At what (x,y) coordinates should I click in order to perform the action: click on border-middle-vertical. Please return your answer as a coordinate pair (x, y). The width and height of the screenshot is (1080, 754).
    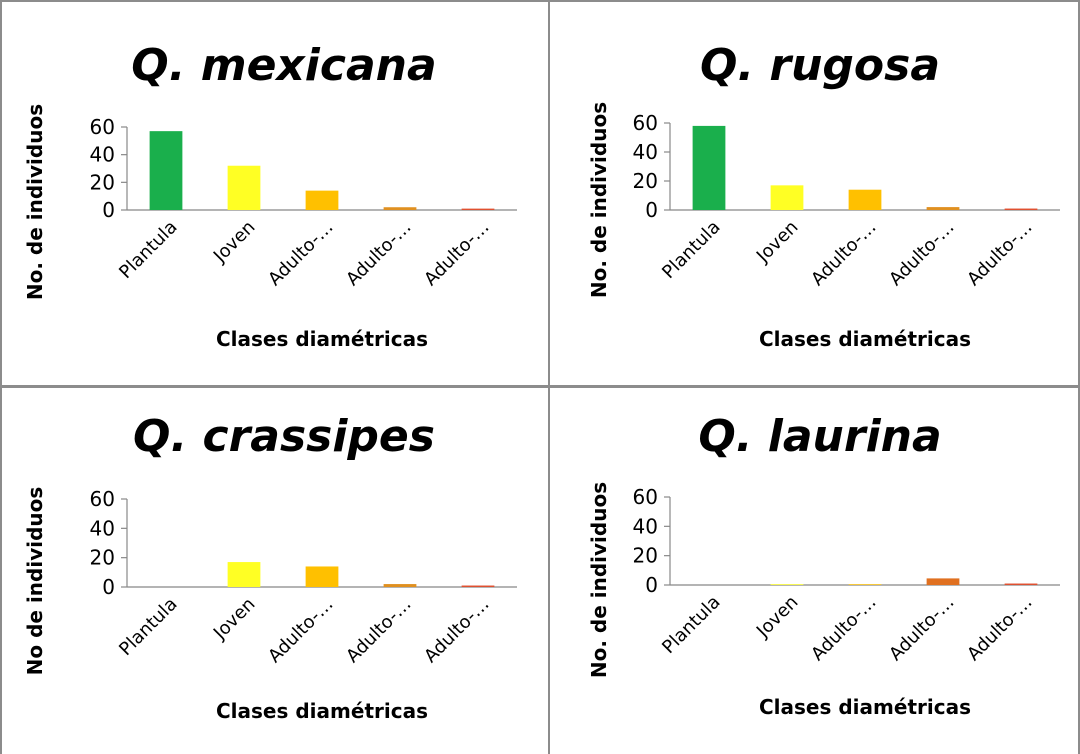
    Looking at the image, I should click on (549, 377).